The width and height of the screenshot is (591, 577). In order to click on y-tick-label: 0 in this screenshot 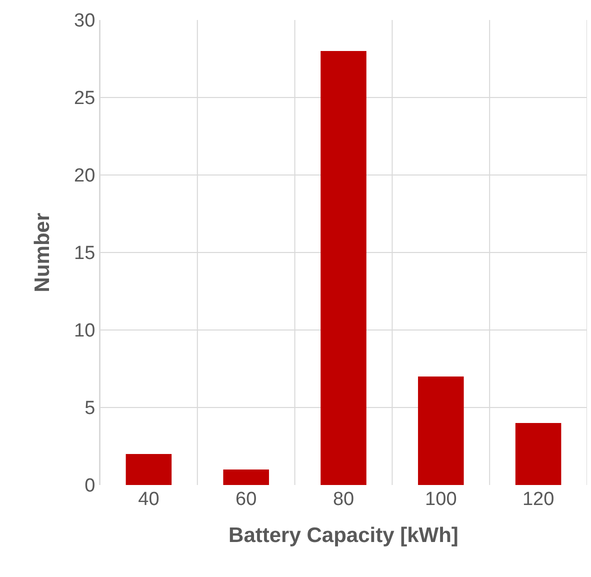, I will do `click(90, 486)`.